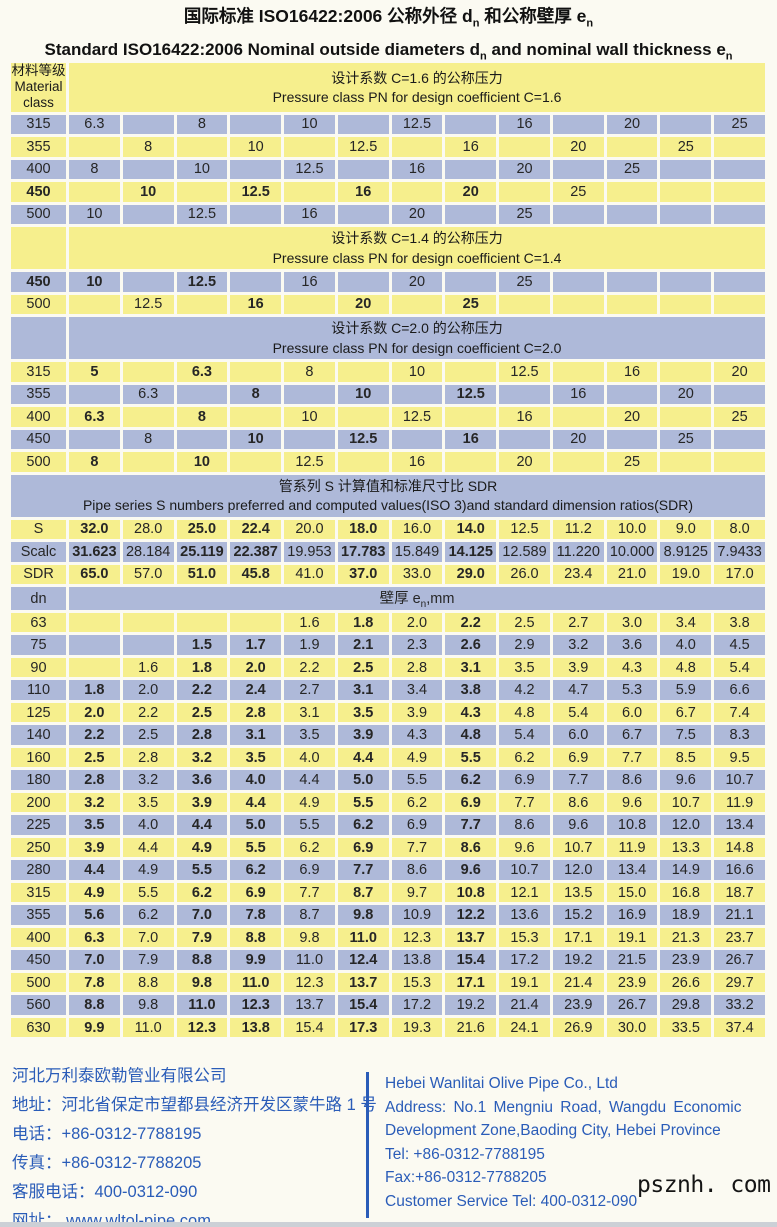 Image resolution: width=777 pixels, height=1227 pixels. Describe the element at coordinates (417, 915) in the screenshot. I see `value-cell: 10.9` at that location.